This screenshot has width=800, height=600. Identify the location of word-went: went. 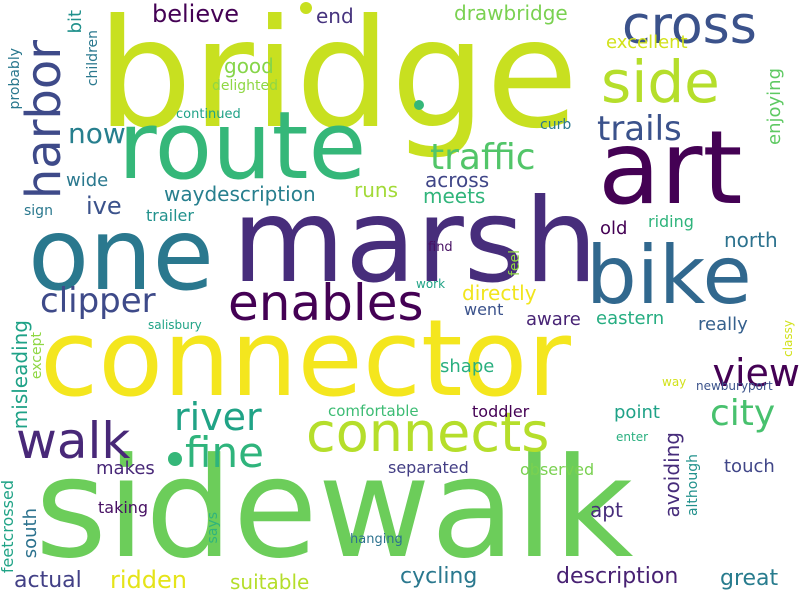
(484, 309).